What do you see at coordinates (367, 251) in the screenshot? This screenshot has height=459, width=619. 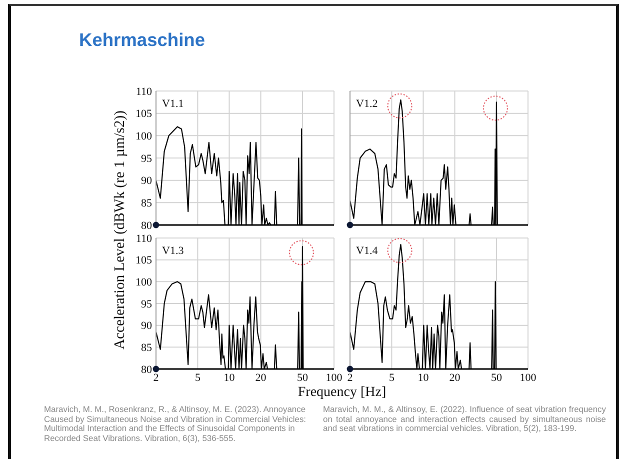 I see `text: V1.4` at bounding box center [367, 251].